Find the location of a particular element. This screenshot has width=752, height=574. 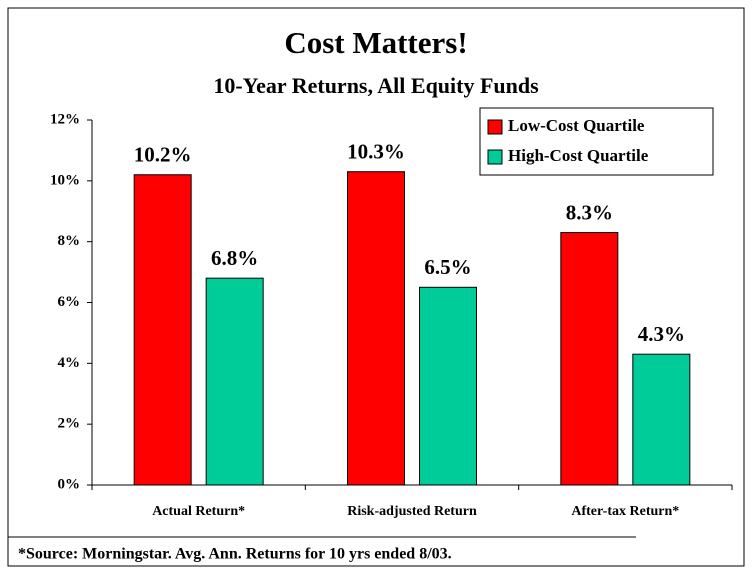

y-tick-label: 2% is located at coordinates (69, 424).